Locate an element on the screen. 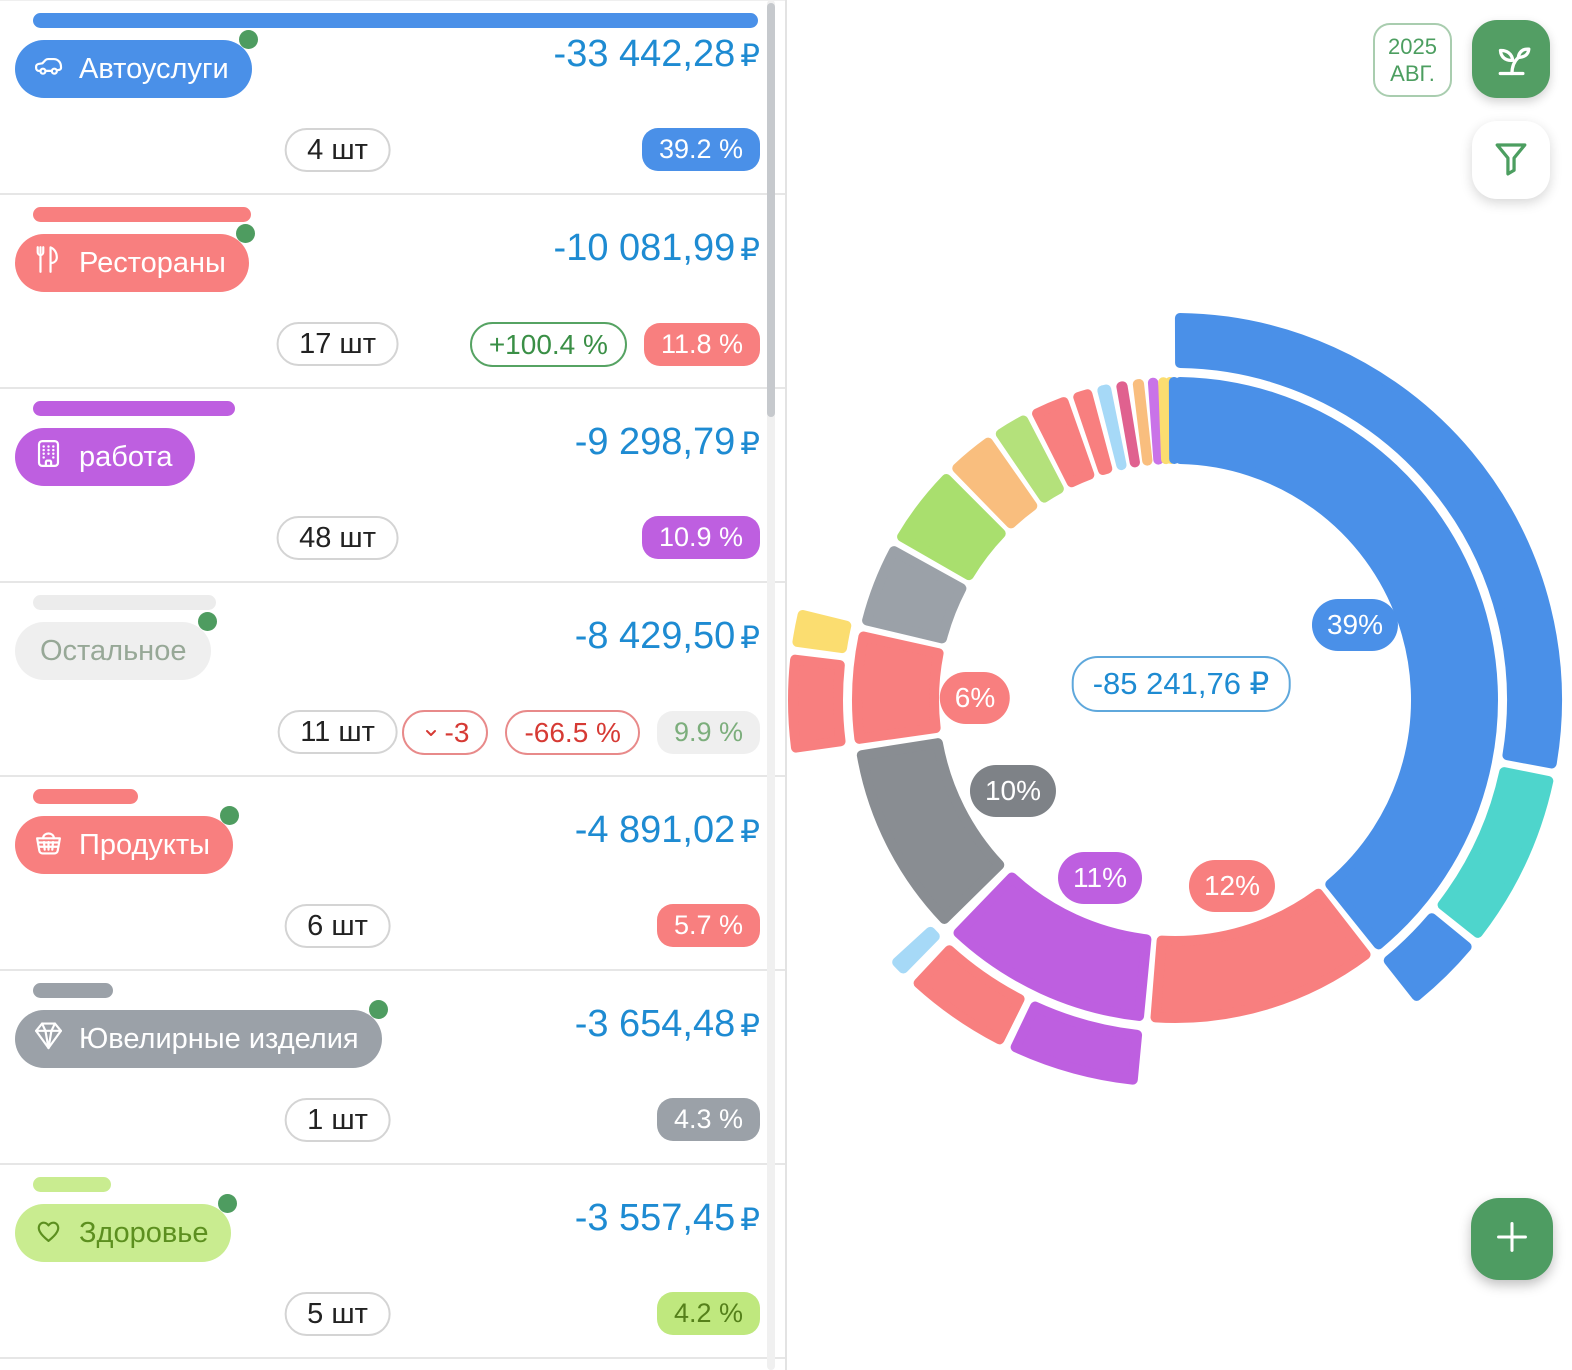 The height and width of the screenshot is (1370, 1572). category-pill-work: работа is located at coordinates (105, 457).